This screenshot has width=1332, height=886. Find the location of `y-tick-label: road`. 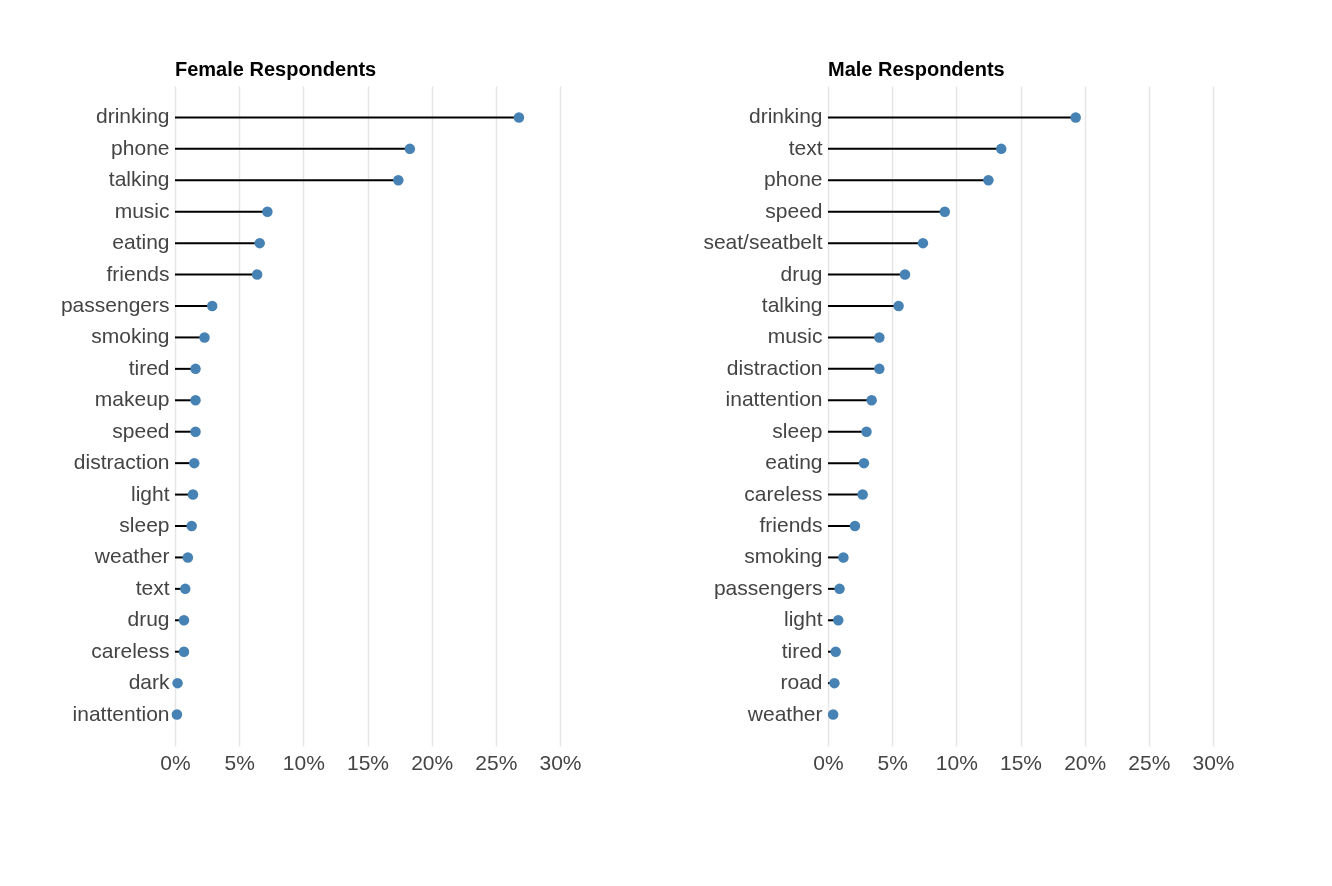

y-tick-label: road is located at coordinates (801, 682).